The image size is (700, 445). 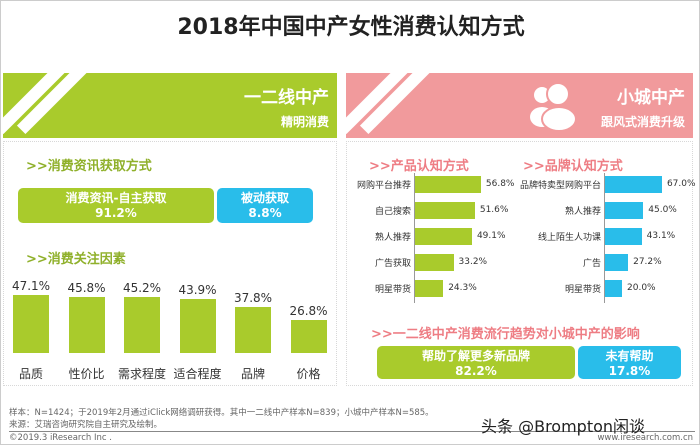 I want to click on box-value: 82.2%, so click(x=476, y=371).